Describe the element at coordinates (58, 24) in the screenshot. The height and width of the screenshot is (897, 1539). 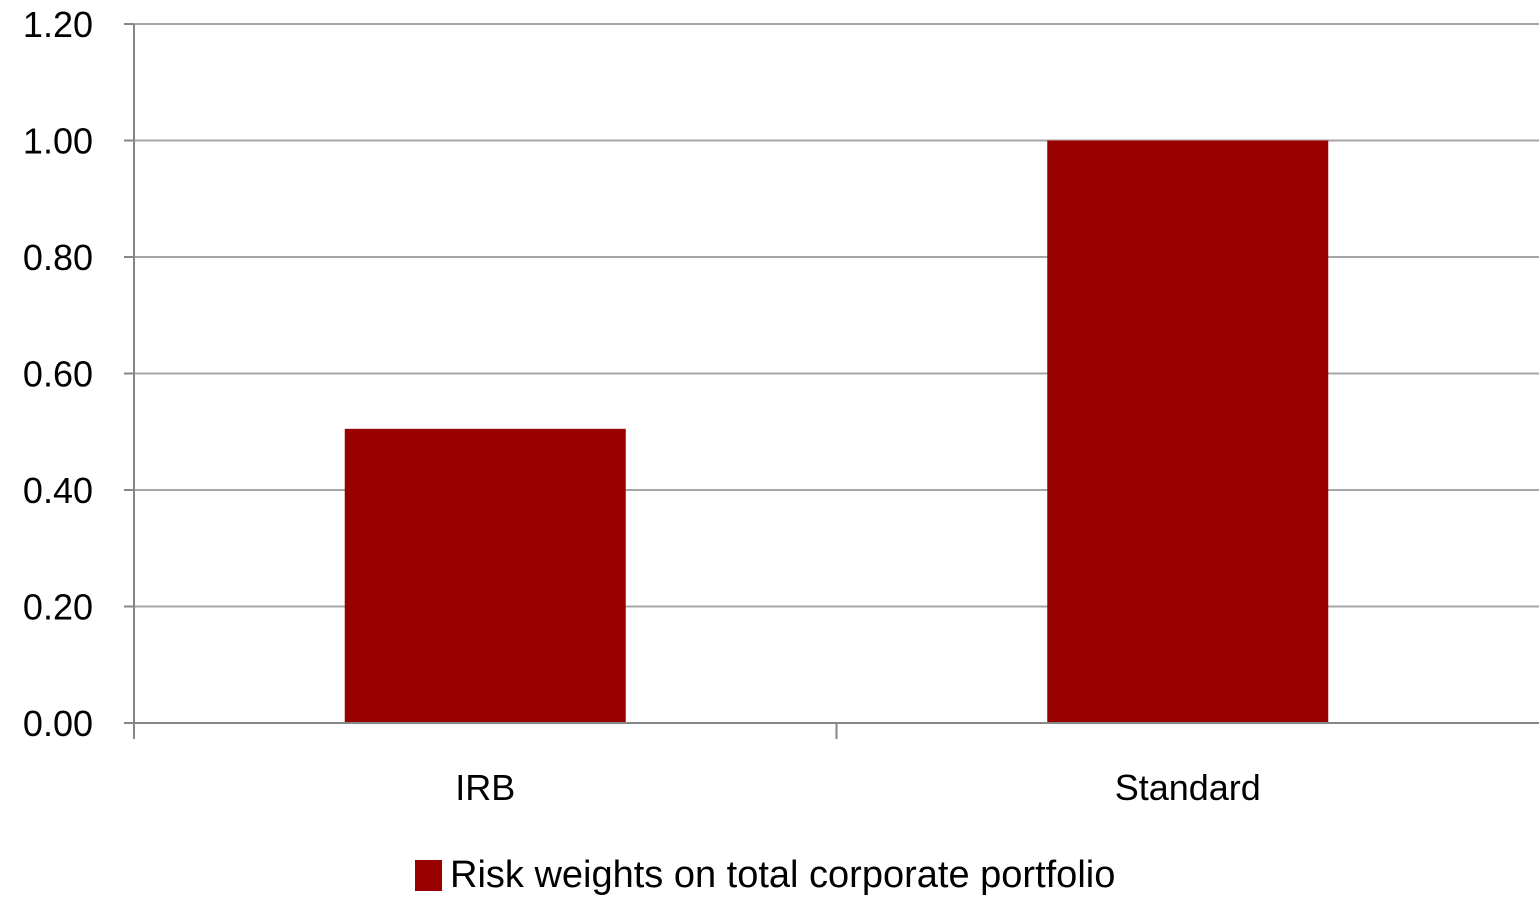
I see `y-tick-label: 1.20` at that location.